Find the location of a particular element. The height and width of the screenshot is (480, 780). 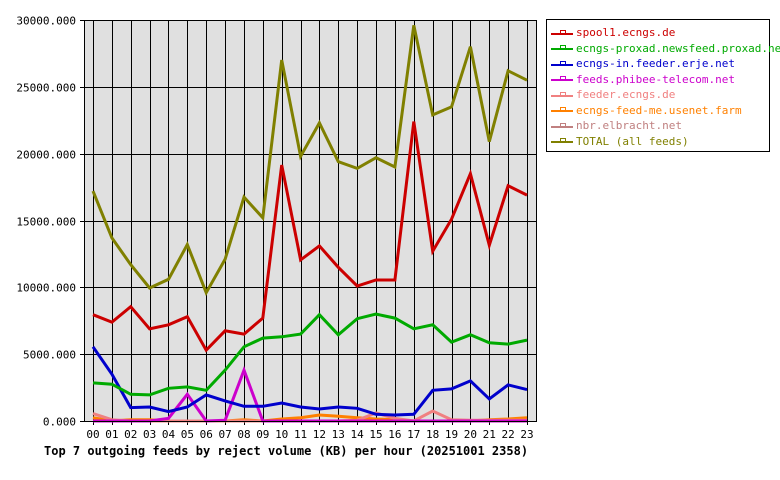

legend-item: feeder.ecngs.de is located at coordinates (658, 95).